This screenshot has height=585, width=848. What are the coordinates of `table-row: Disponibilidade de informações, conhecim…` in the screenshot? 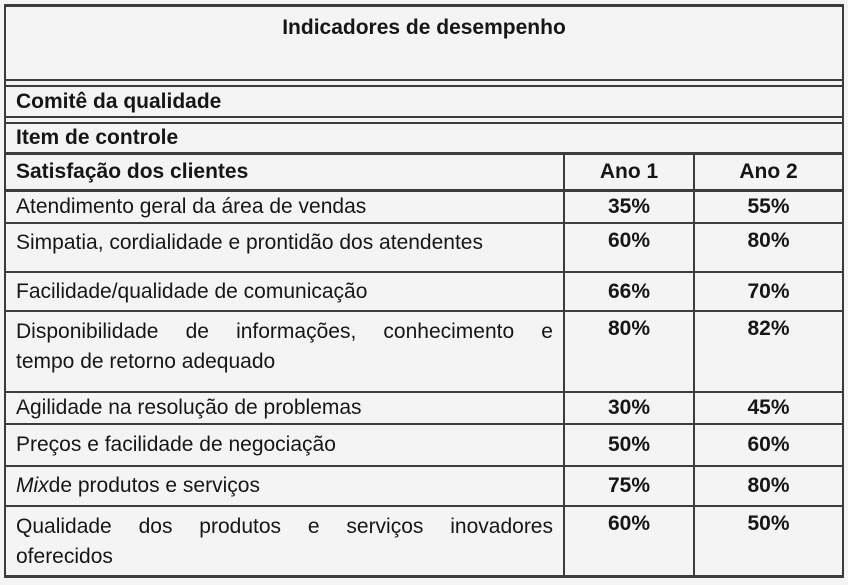 It's located at (424, 352).